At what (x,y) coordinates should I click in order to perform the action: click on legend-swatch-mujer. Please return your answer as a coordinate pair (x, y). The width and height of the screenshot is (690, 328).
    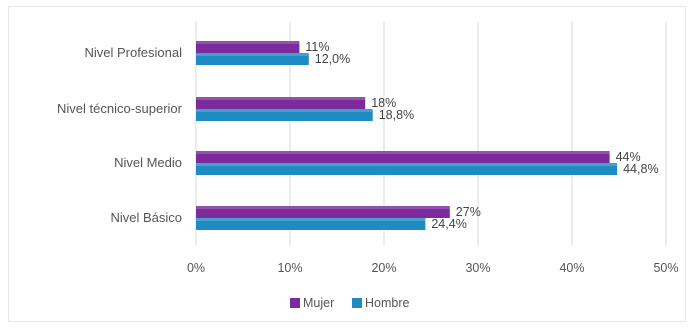
    Looking at the image, I should click on (295, 303).